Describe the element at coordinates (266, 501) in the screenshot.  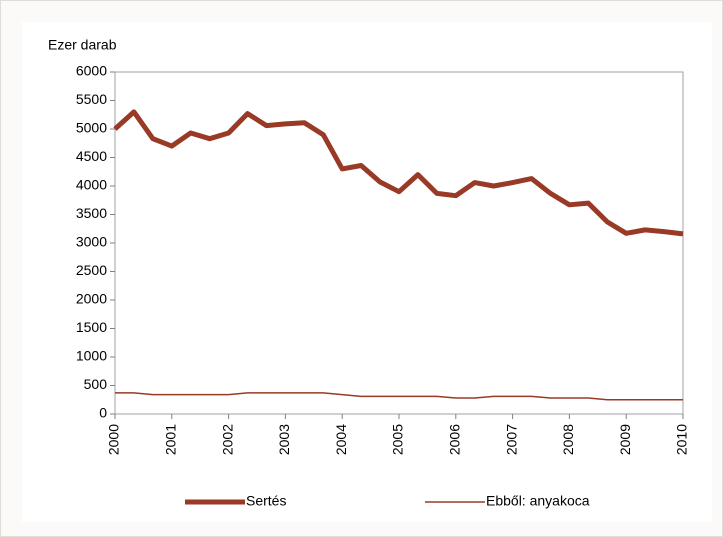
I see `legend-label: Sertés` at that location.